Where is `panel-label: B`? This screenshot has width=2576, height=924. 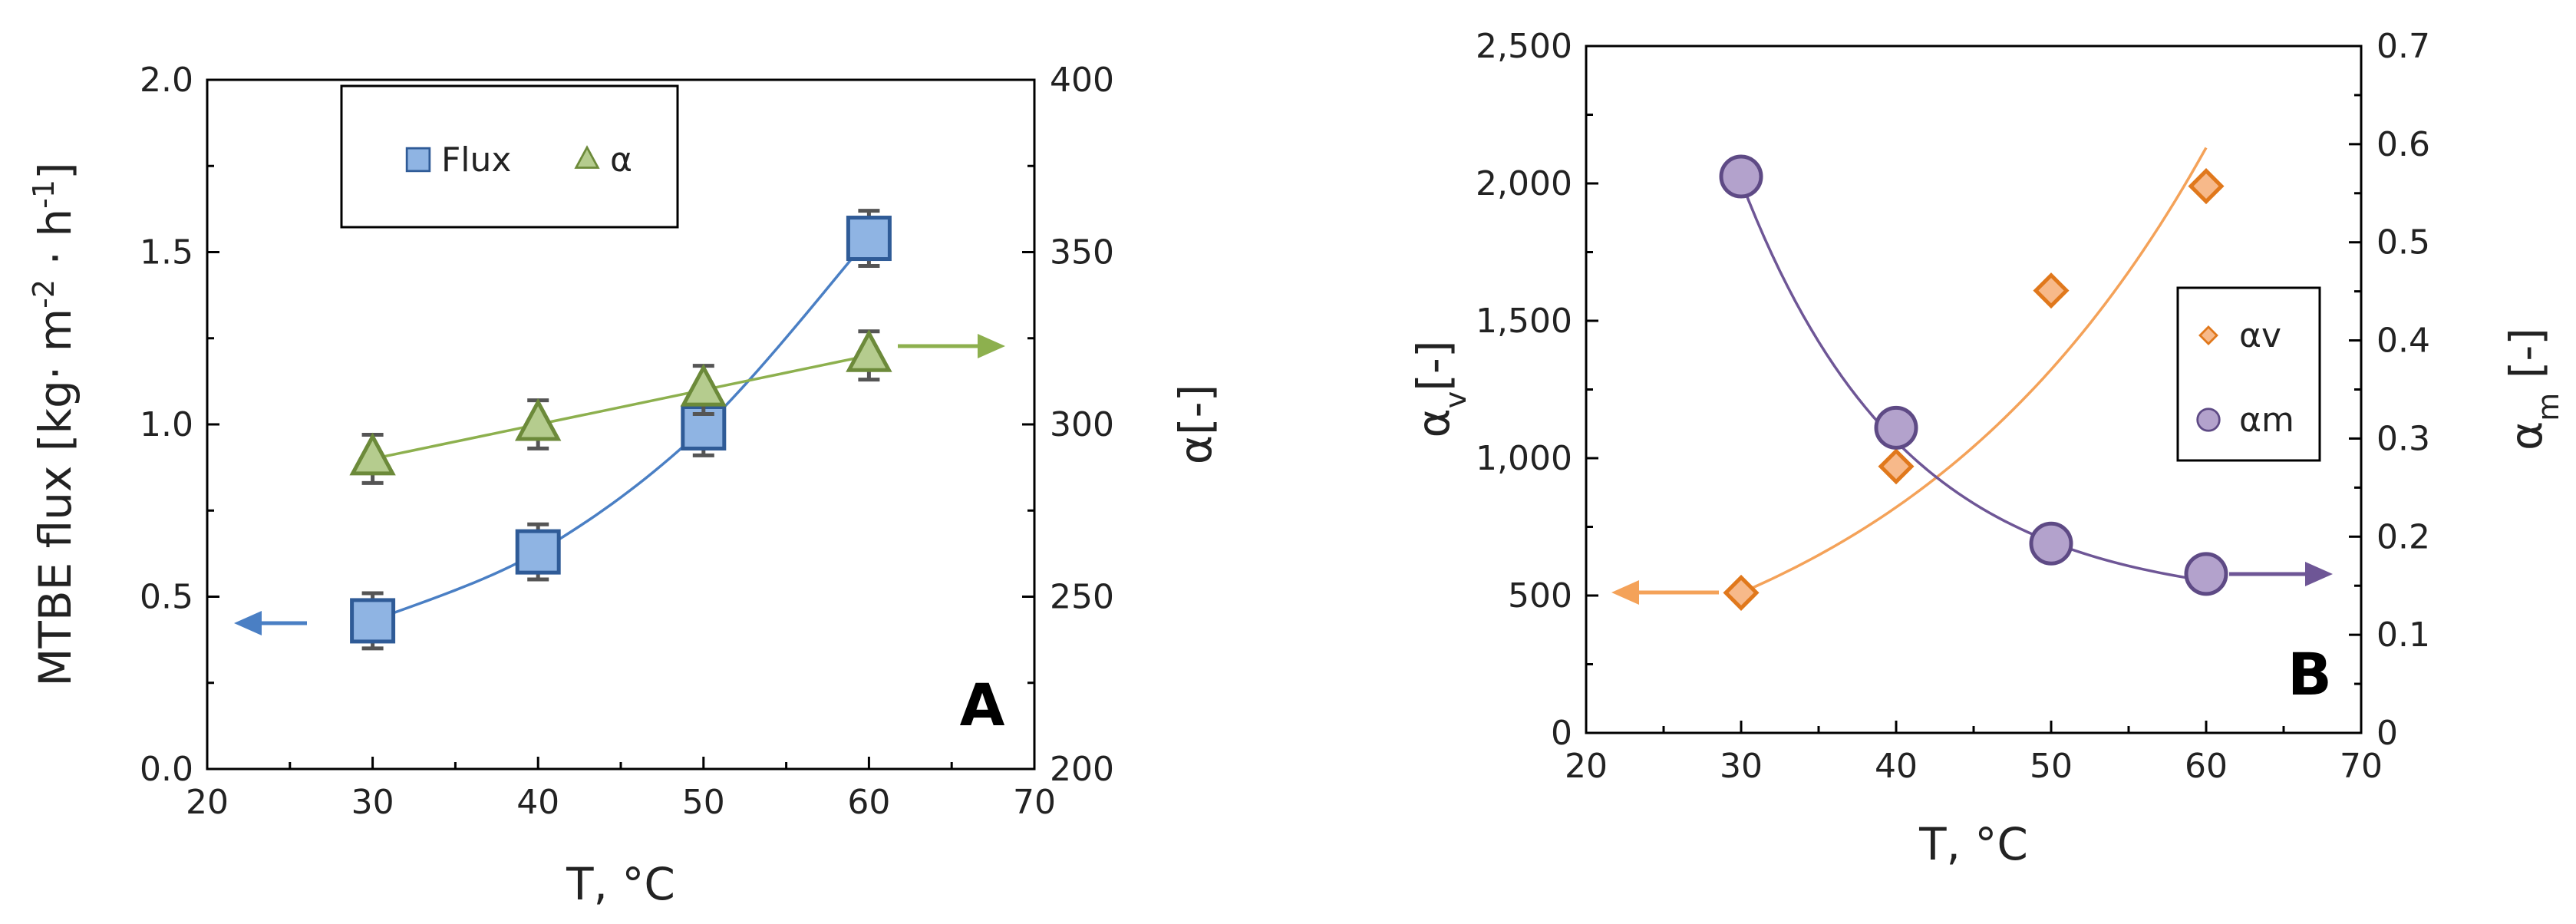
panel-label: B is located at coordinates (2309, 674).